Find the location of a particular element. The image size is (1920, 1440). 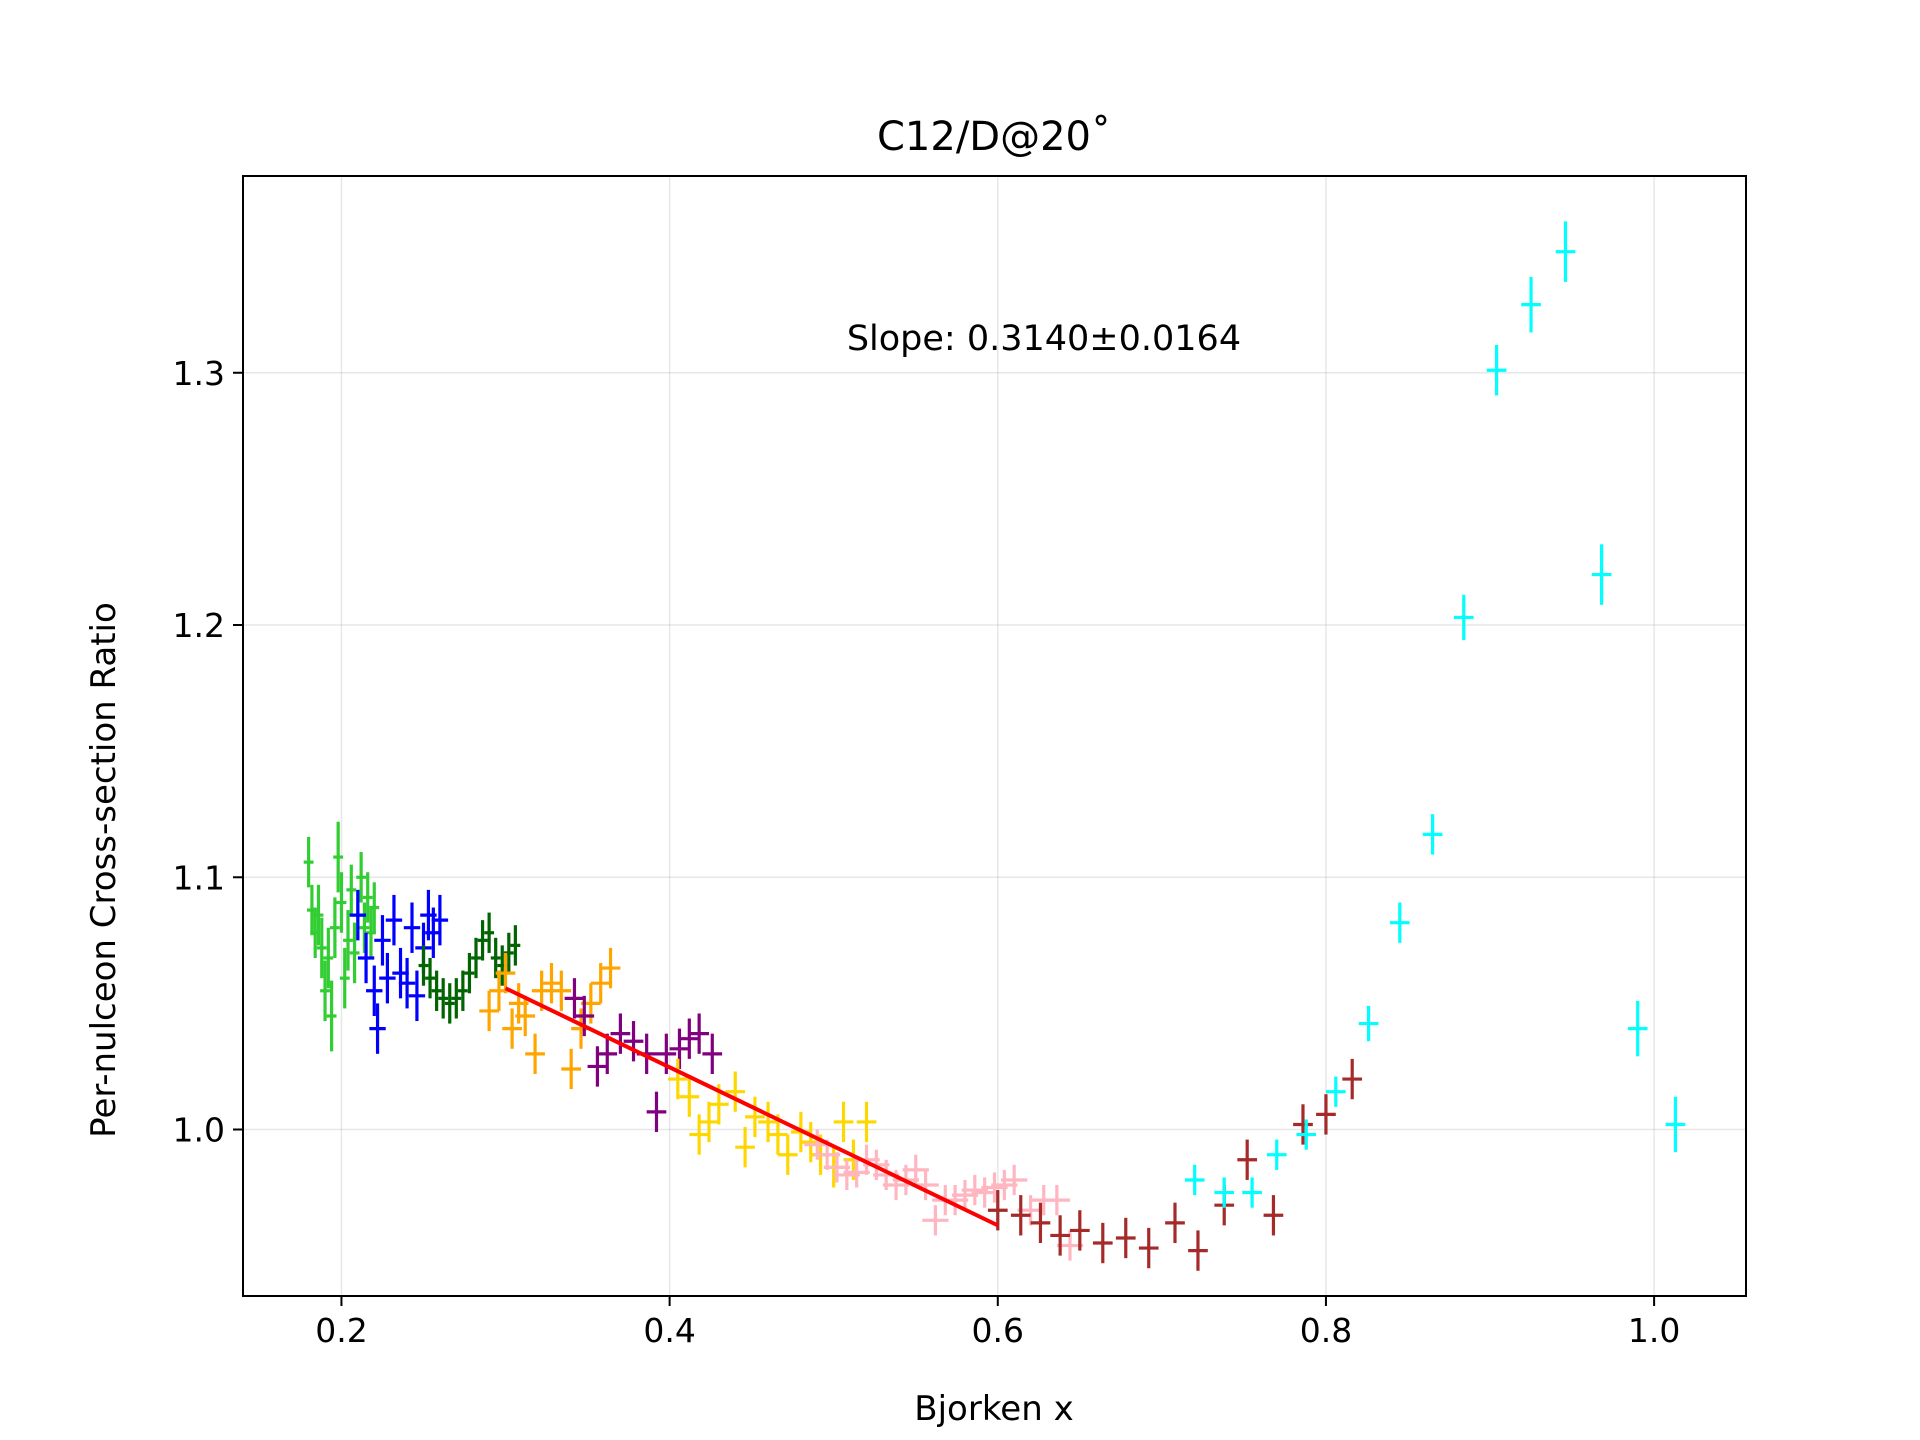

x-tick-label: 0.6 is located at coordinates (998, 1330).